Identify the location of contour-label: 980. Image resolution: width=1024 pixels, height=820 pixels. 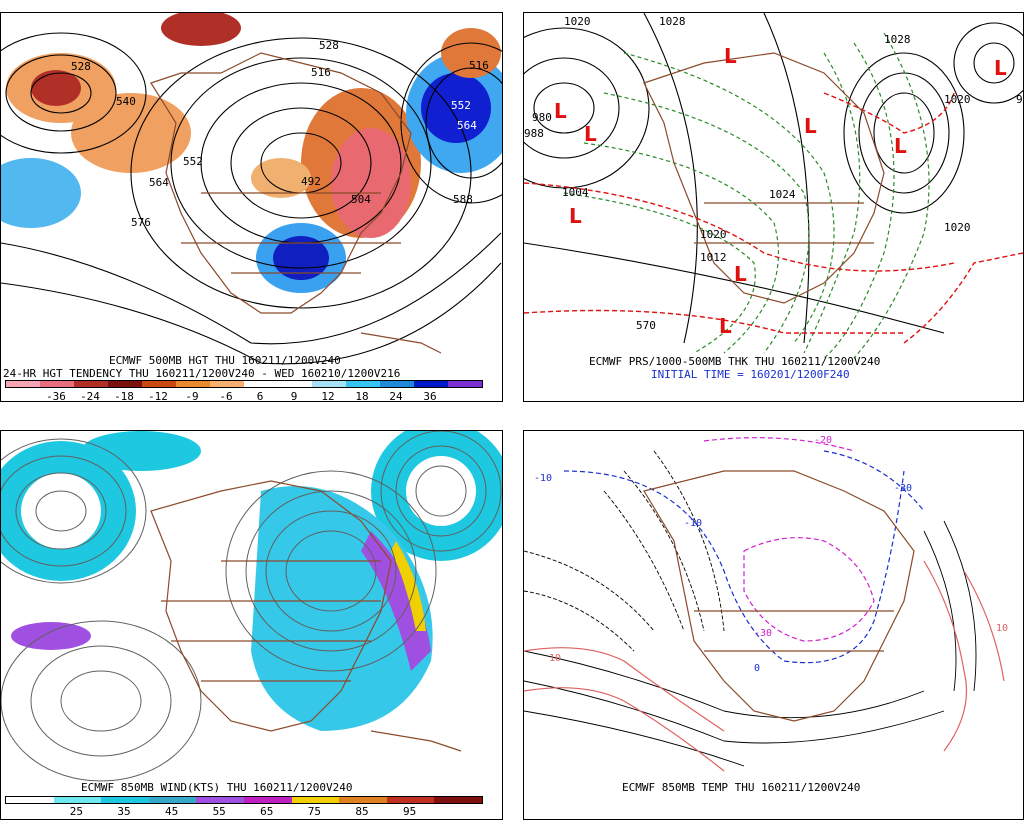
(542, 117).